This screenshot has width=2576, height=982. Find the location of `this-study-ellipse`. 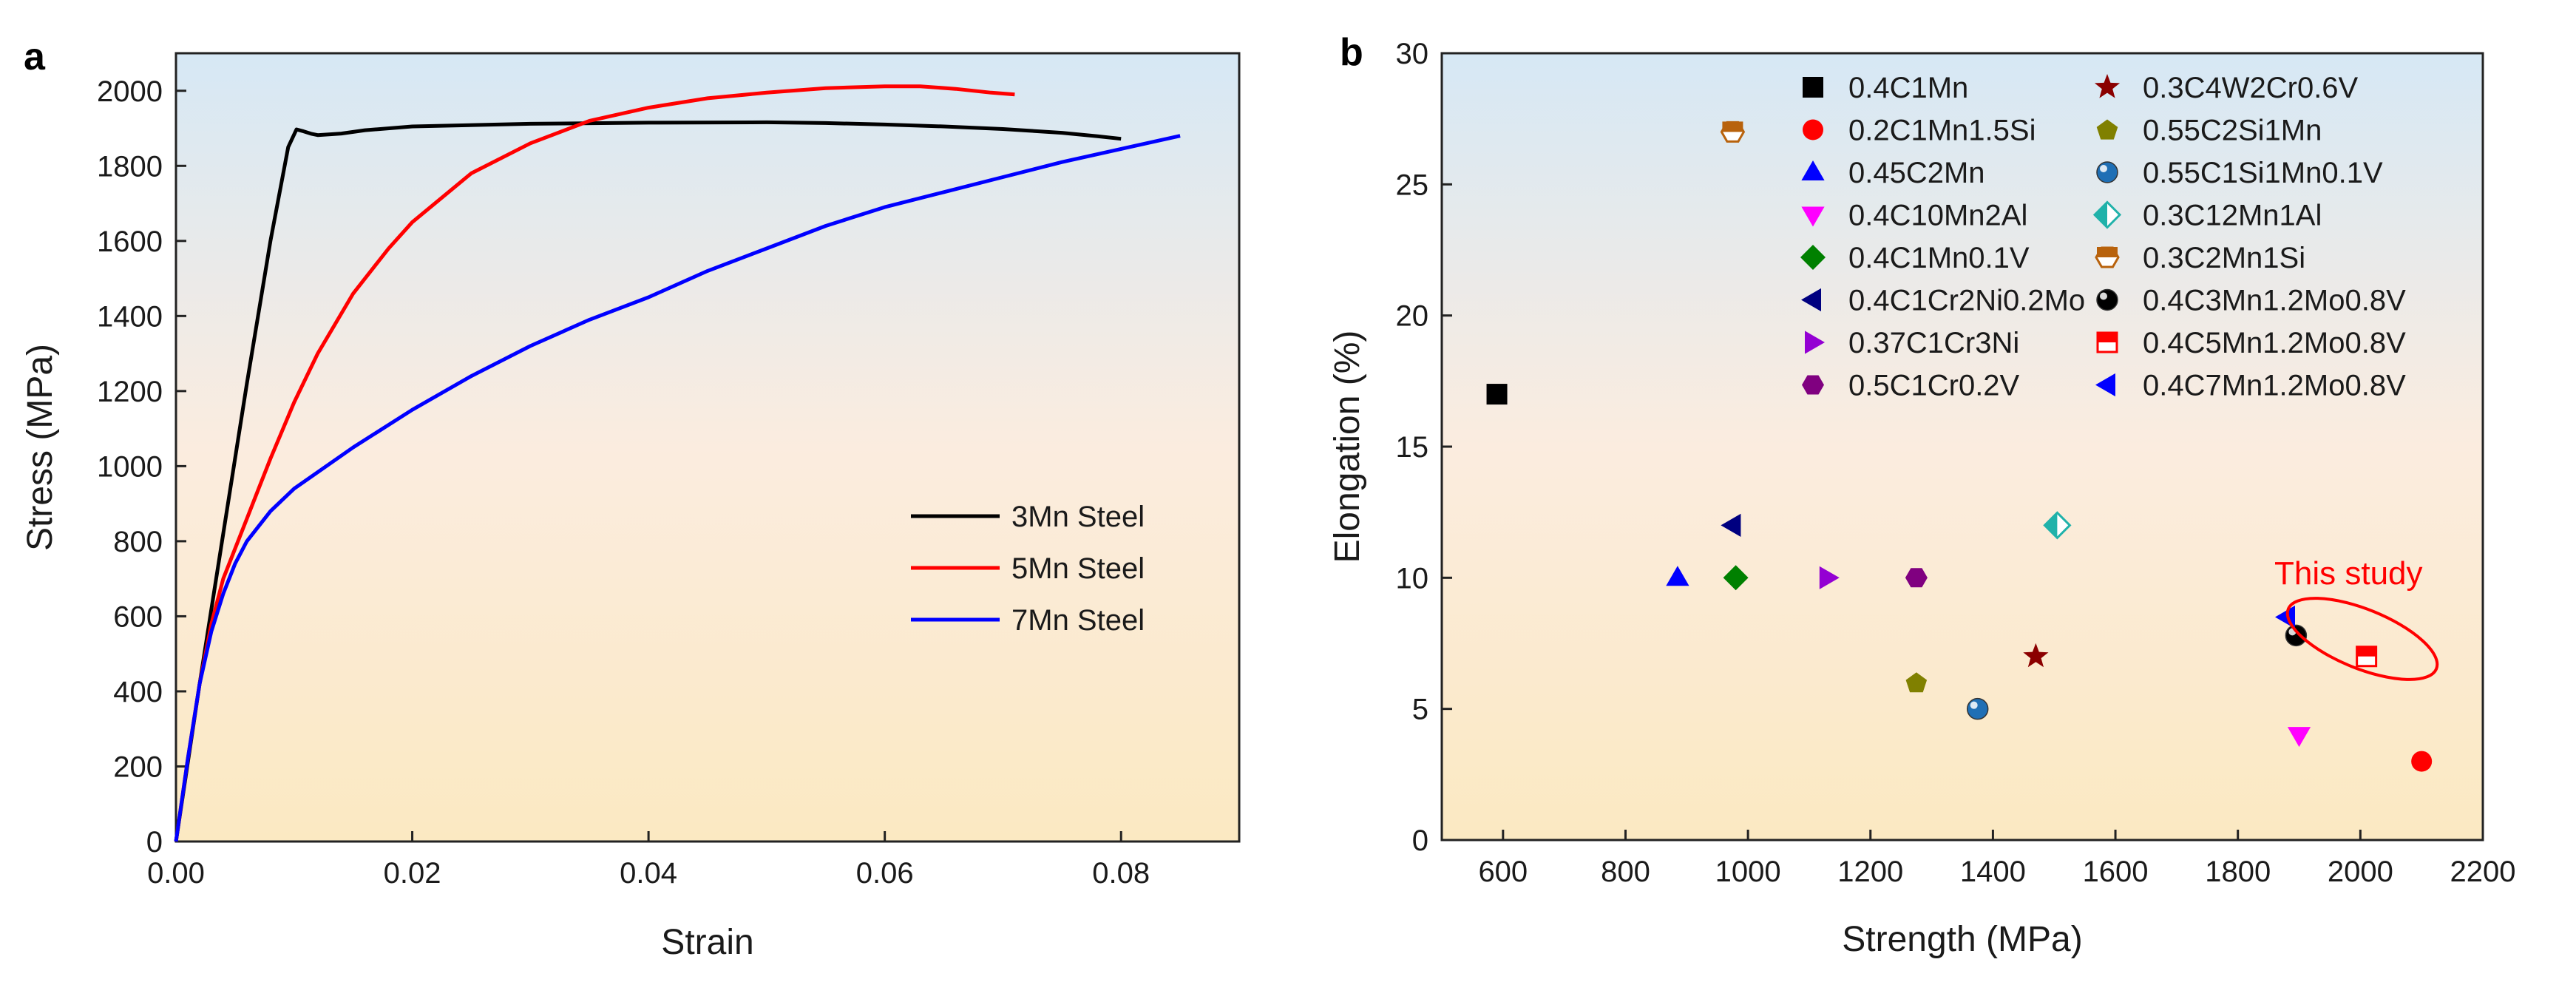

this-study-ellipse is located at coordinates (2362, 639).